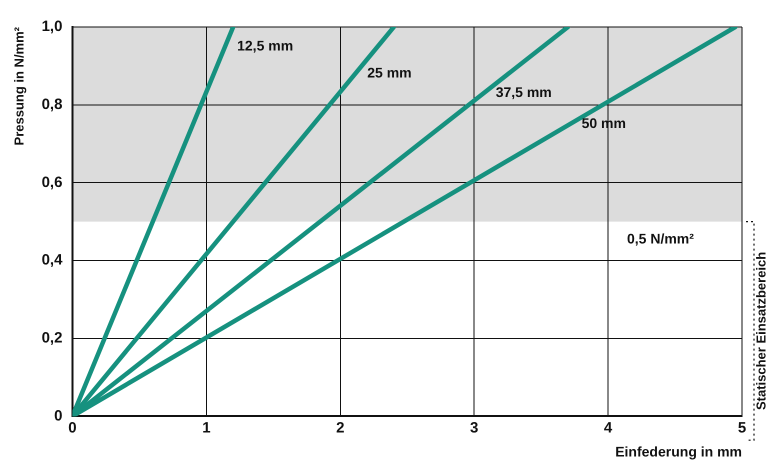  Describe the element at coordinates (58, 415) in the screenshot. I see `y-tick-label: 0` at that location.